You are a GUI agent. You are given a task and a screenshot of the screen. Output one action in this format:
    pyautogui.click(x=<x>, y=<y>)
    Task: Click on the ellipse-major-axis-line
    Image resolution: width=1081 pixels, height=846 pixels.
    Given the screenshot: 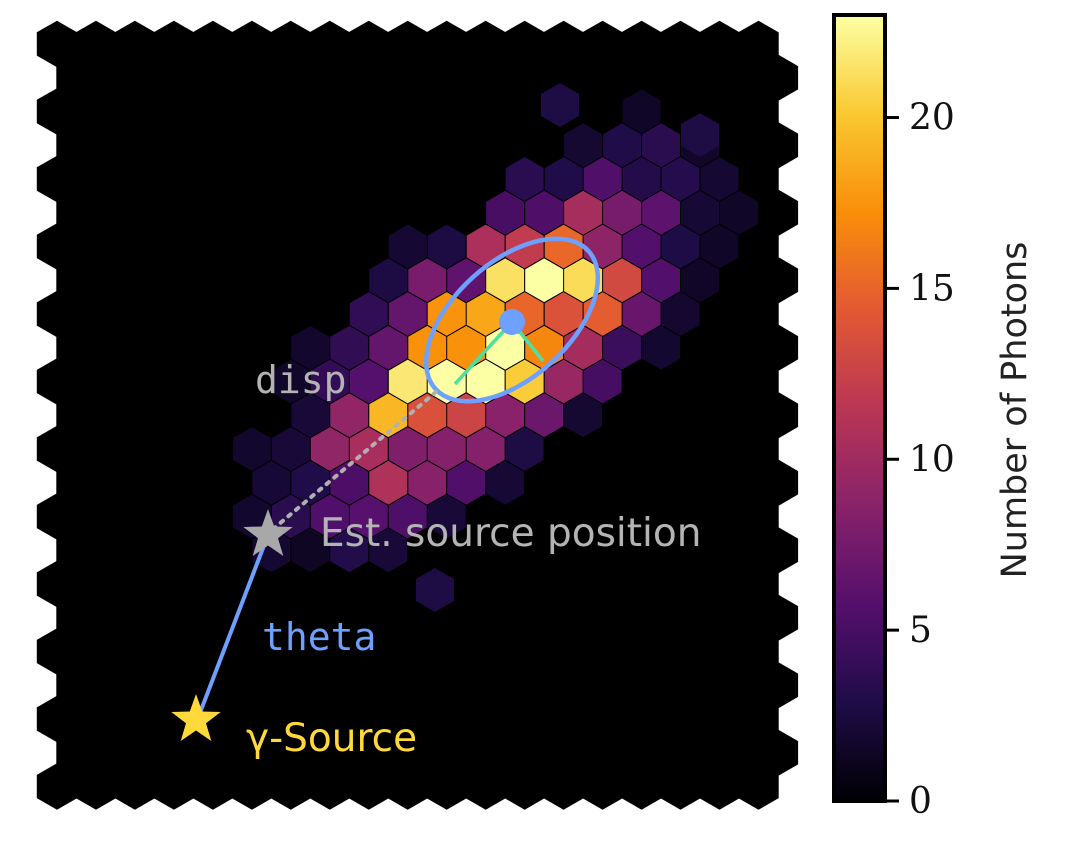 What is the action you would take?
    pyautogui.click(x=483, y=353)
    